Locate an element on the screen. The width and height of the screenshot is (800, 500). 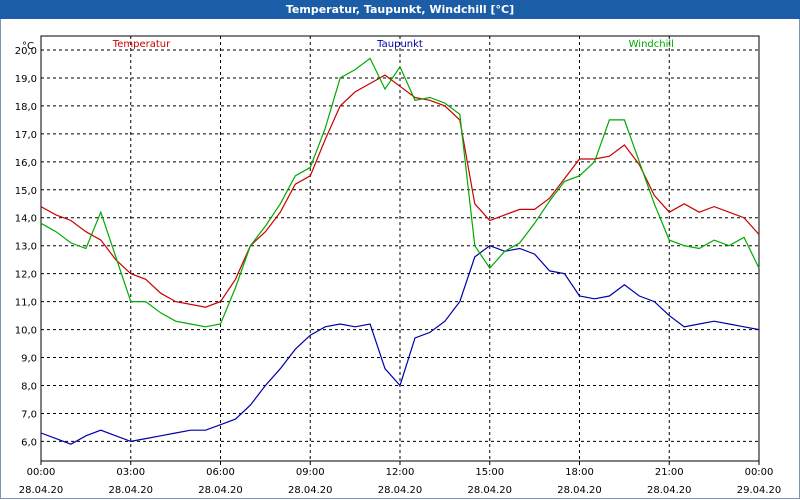
x-tick-label: 18:00 is located at coordinates (579, 472).